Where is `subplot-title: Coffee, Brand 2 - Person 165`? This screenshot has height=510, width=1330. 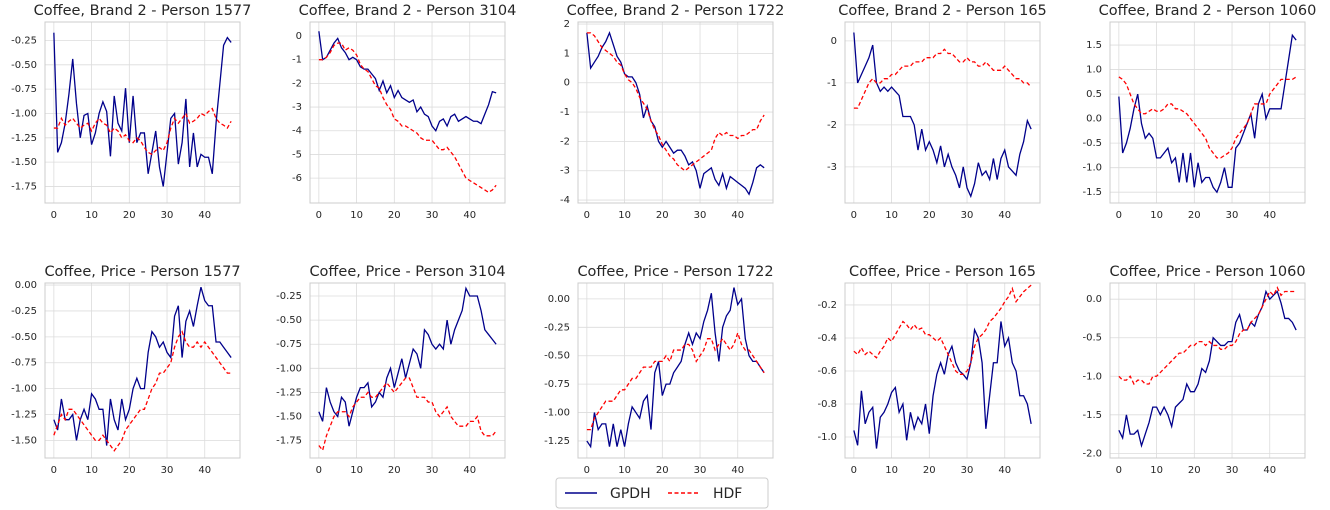
subplot-title: Coffee, Brand 2 - Person 165 is located at coordinates (942, 11).